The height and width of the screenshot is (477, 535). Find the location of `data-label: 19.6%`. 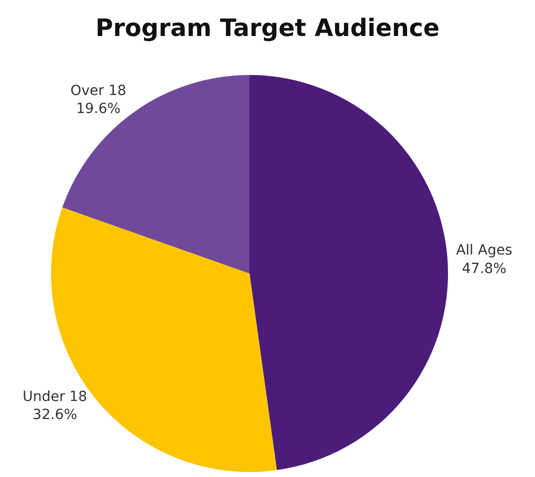

data-label: 19.6% is located at coordinates (98, 109).